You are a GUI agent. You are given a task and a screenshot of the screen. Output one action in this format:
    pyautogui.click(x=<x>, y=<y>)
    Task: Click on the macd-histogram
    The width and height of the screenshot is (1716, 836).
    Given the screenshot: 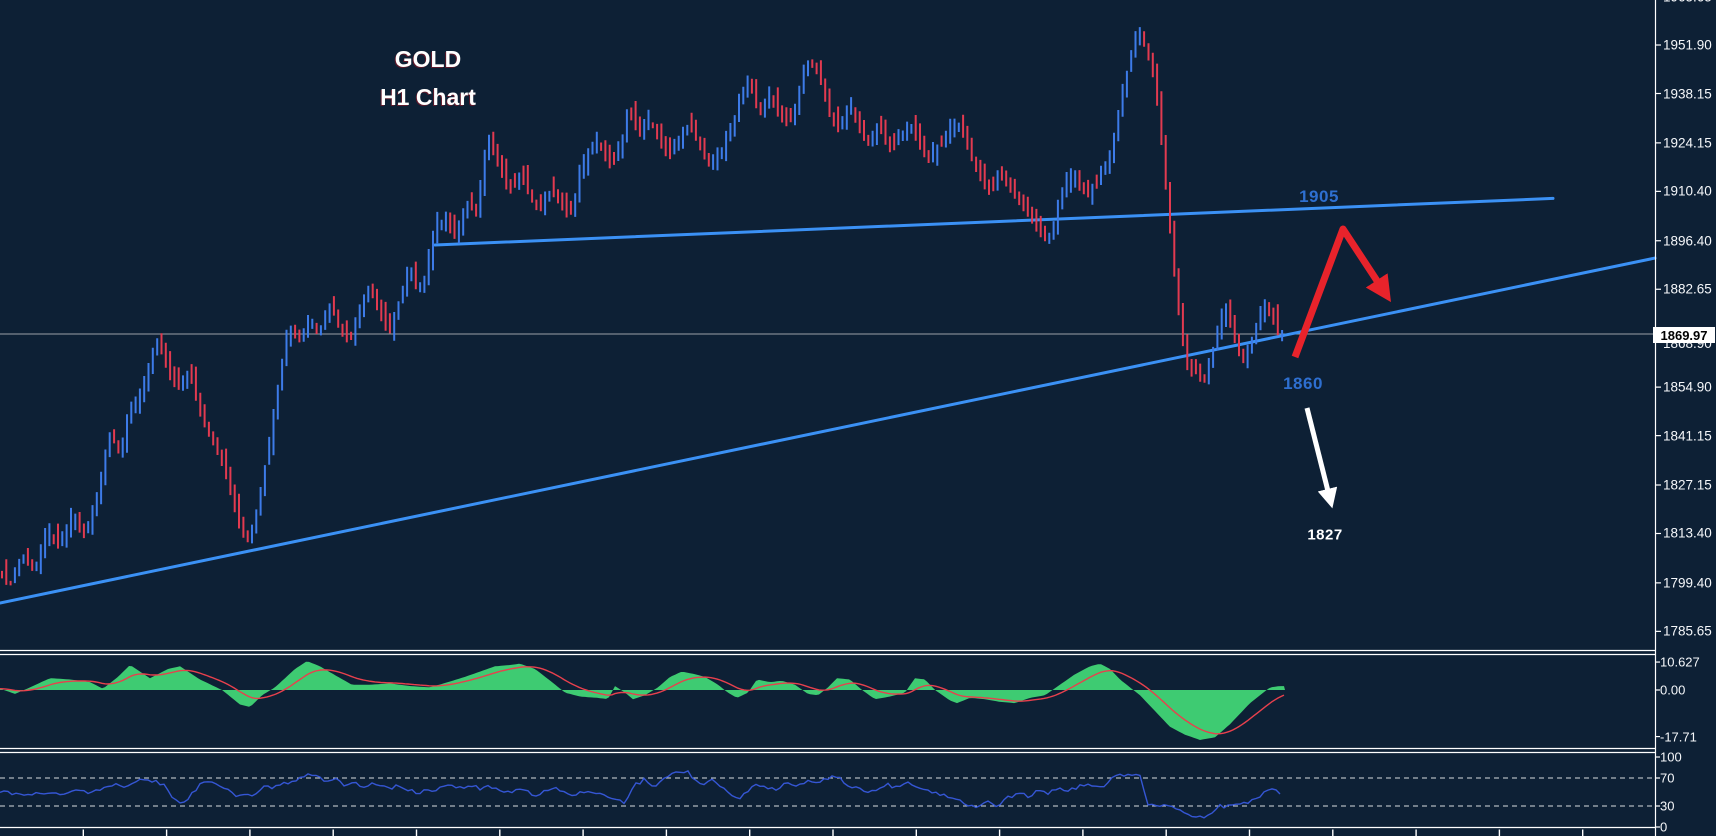 What is the action you would take?
    pyautogui.click(x=642, y=700)
    